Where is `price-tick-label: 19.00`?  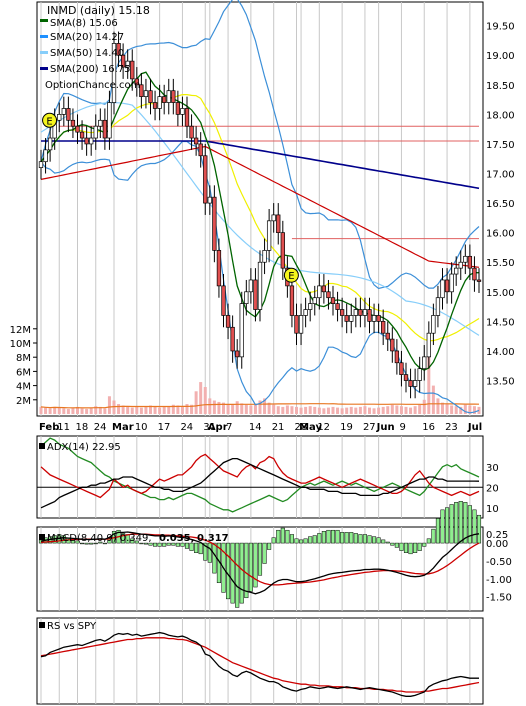 price-tick-label: 19.00 is located at coordinates (500, 56).